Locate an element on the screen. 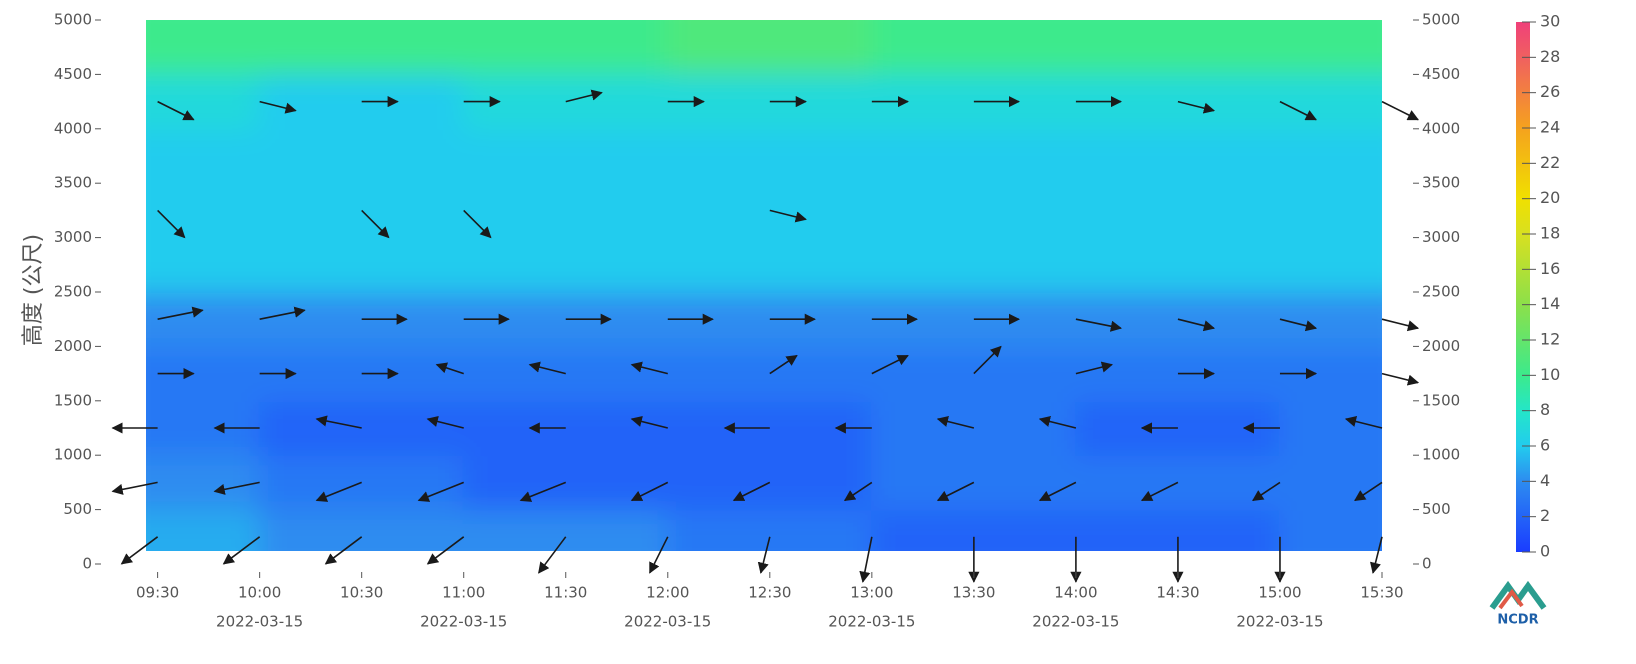 This screenshot has height=664, width=1636. x-tick-label: 13:30 is located at coordinates (973, 593).